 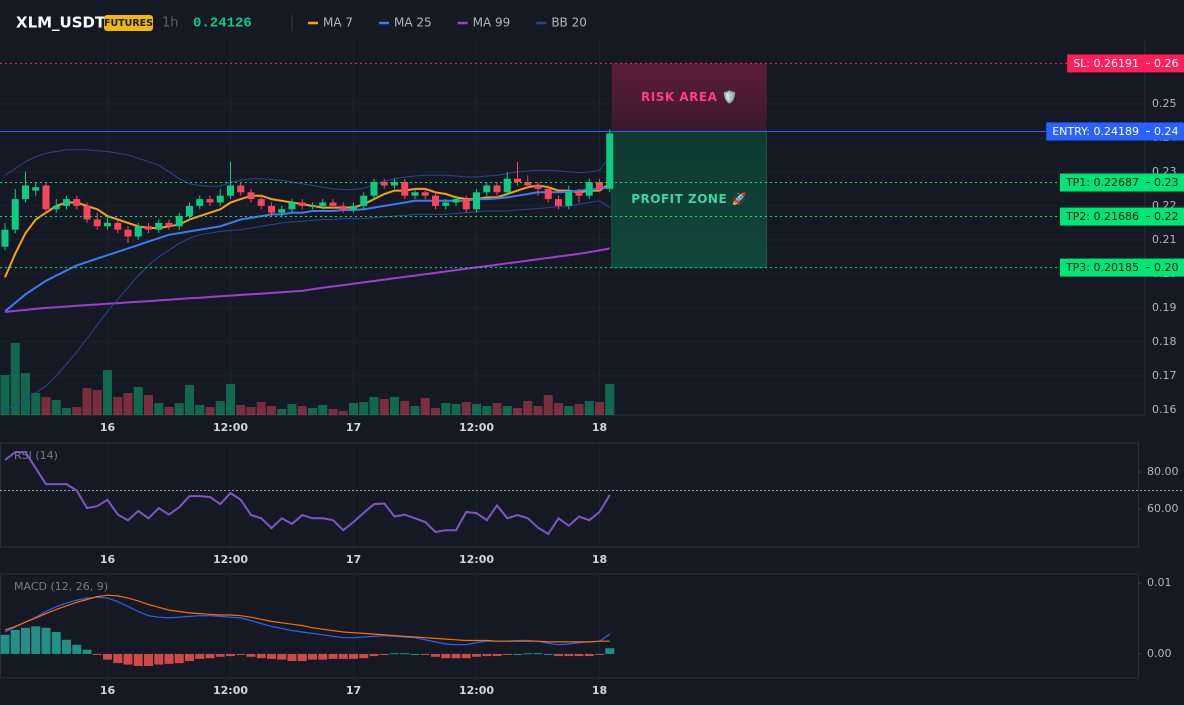 I want to click on y-tick-label: 0.18, so click(x=1164, y=341).